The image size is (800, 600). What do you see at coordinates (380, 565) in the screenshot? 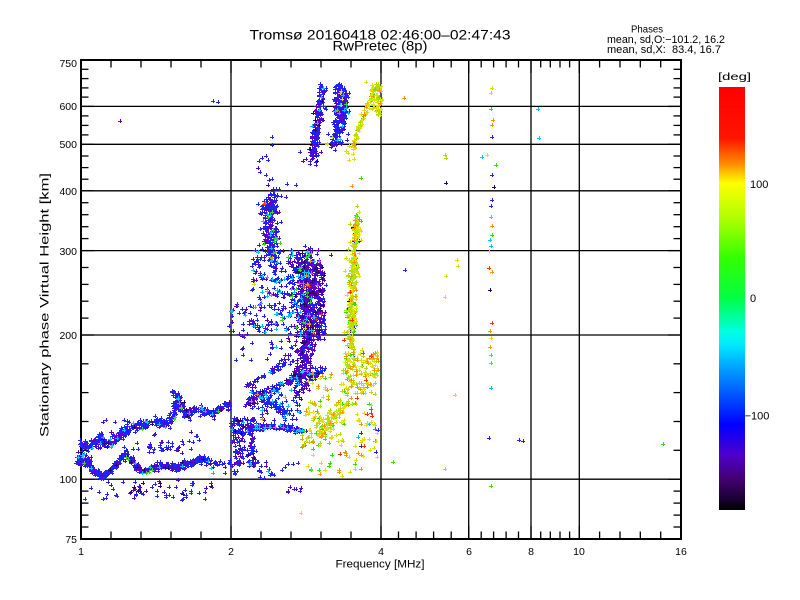
I see `svg-text: Frequency [MHz]` at bounding box center [380, 565].